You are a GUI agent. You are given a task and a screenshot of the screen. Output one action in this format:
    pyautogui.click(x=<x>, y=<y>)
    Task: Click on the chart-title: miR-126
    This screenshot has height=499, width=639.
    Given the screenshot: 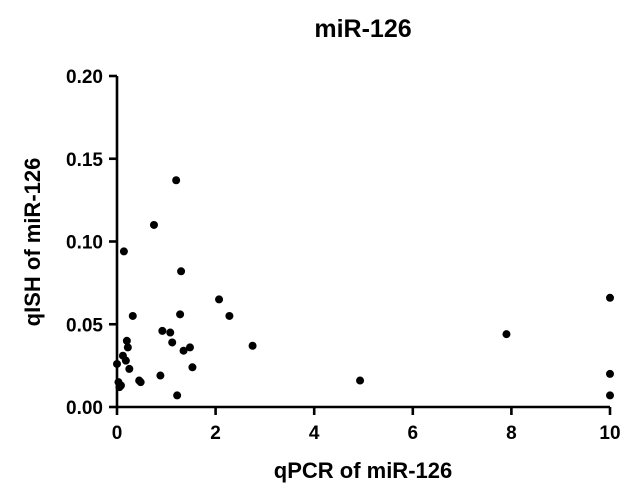 What is the action you would take?
    pyautogui.click(x=362, y=29)
    